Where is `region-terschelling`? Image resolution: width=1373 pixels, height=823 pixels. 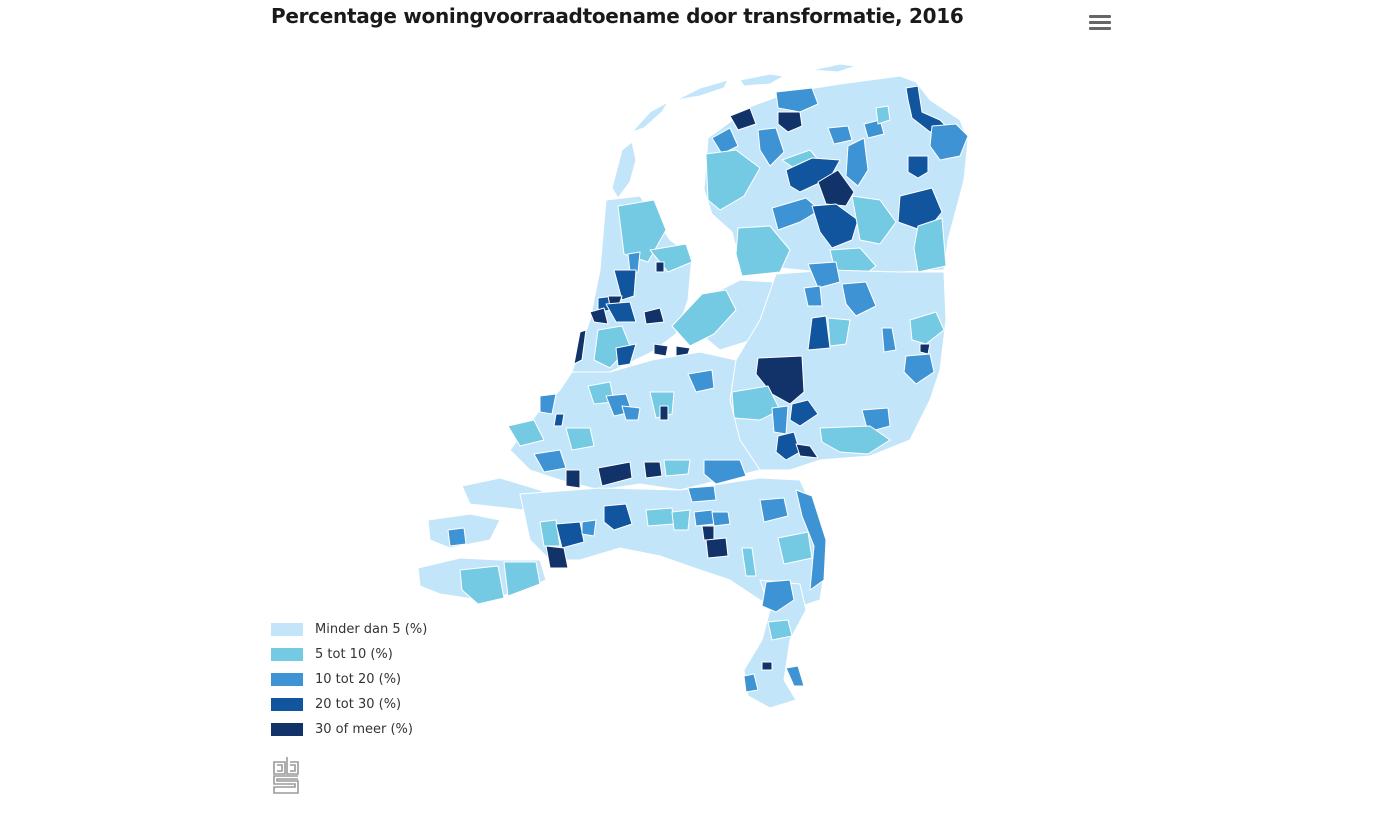 region-terschelling is located at coordinates (702, 90).